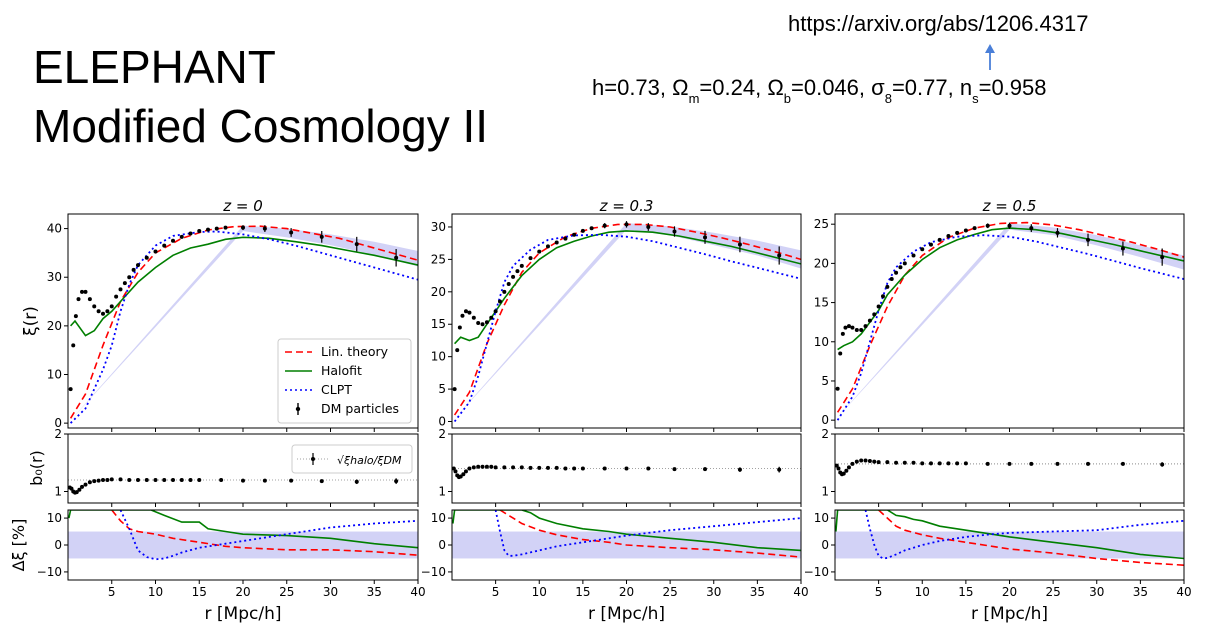 This screenshot has width=1205, height=643. Describe the element at coordinates (938, 23) in the screenshot. I see `arxiv-link: https://arxiv.org/abs/1206.4317` at that location.